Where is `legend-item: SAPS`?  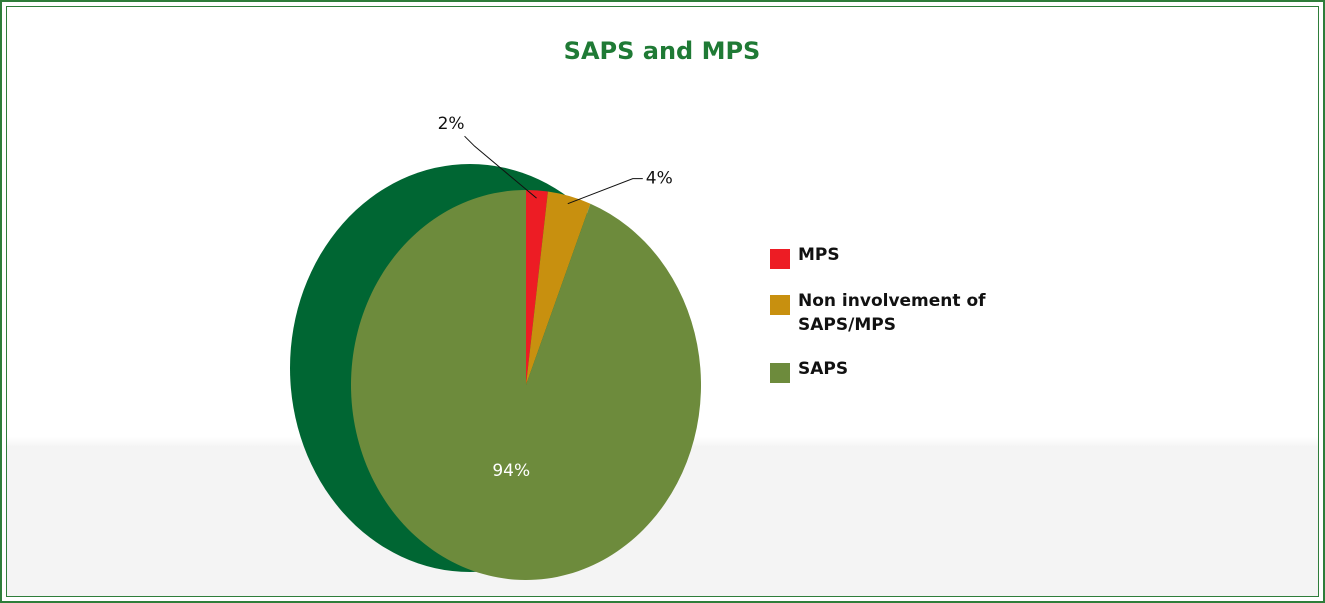
legend-item: SAPS is located at coordinates (890, 370).